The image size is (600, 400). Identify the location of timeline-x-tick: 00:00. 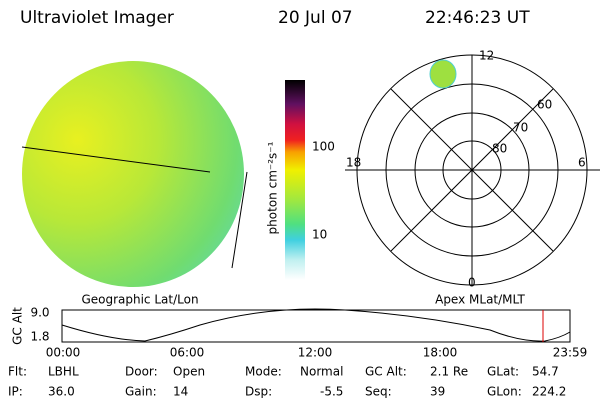
(63, 353).